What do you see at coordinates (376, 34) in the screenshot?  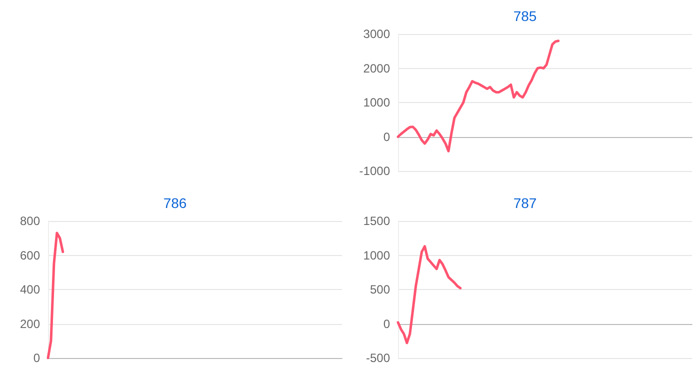 I see `y-tick-label: 3000` at bounding box center [376, 34].